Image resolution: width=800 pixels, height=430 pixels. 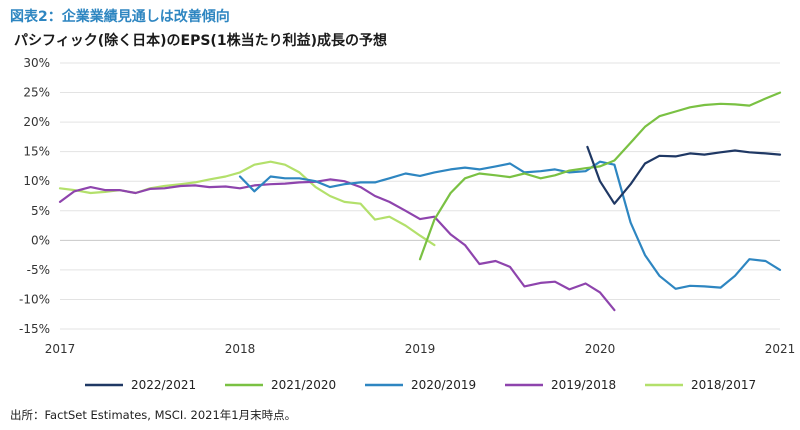 I want to click on legend-label: 2018/2017, so click(x=723, y=385).